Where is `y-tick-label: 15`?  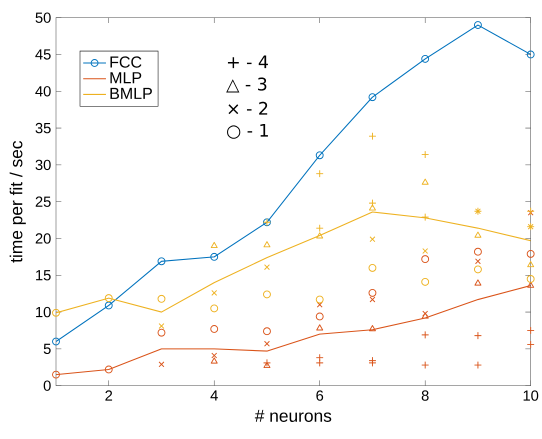
y-tick-label: 15 is located at coordinates (43, 275).